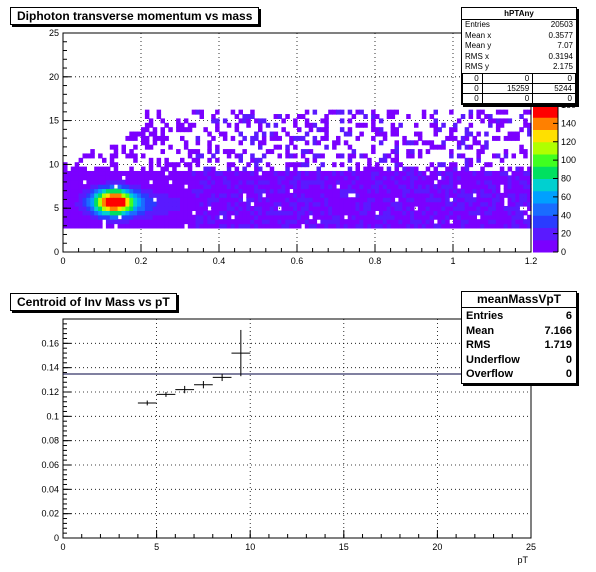  I want to click on stats-label: RMS y, so click(477, 66).